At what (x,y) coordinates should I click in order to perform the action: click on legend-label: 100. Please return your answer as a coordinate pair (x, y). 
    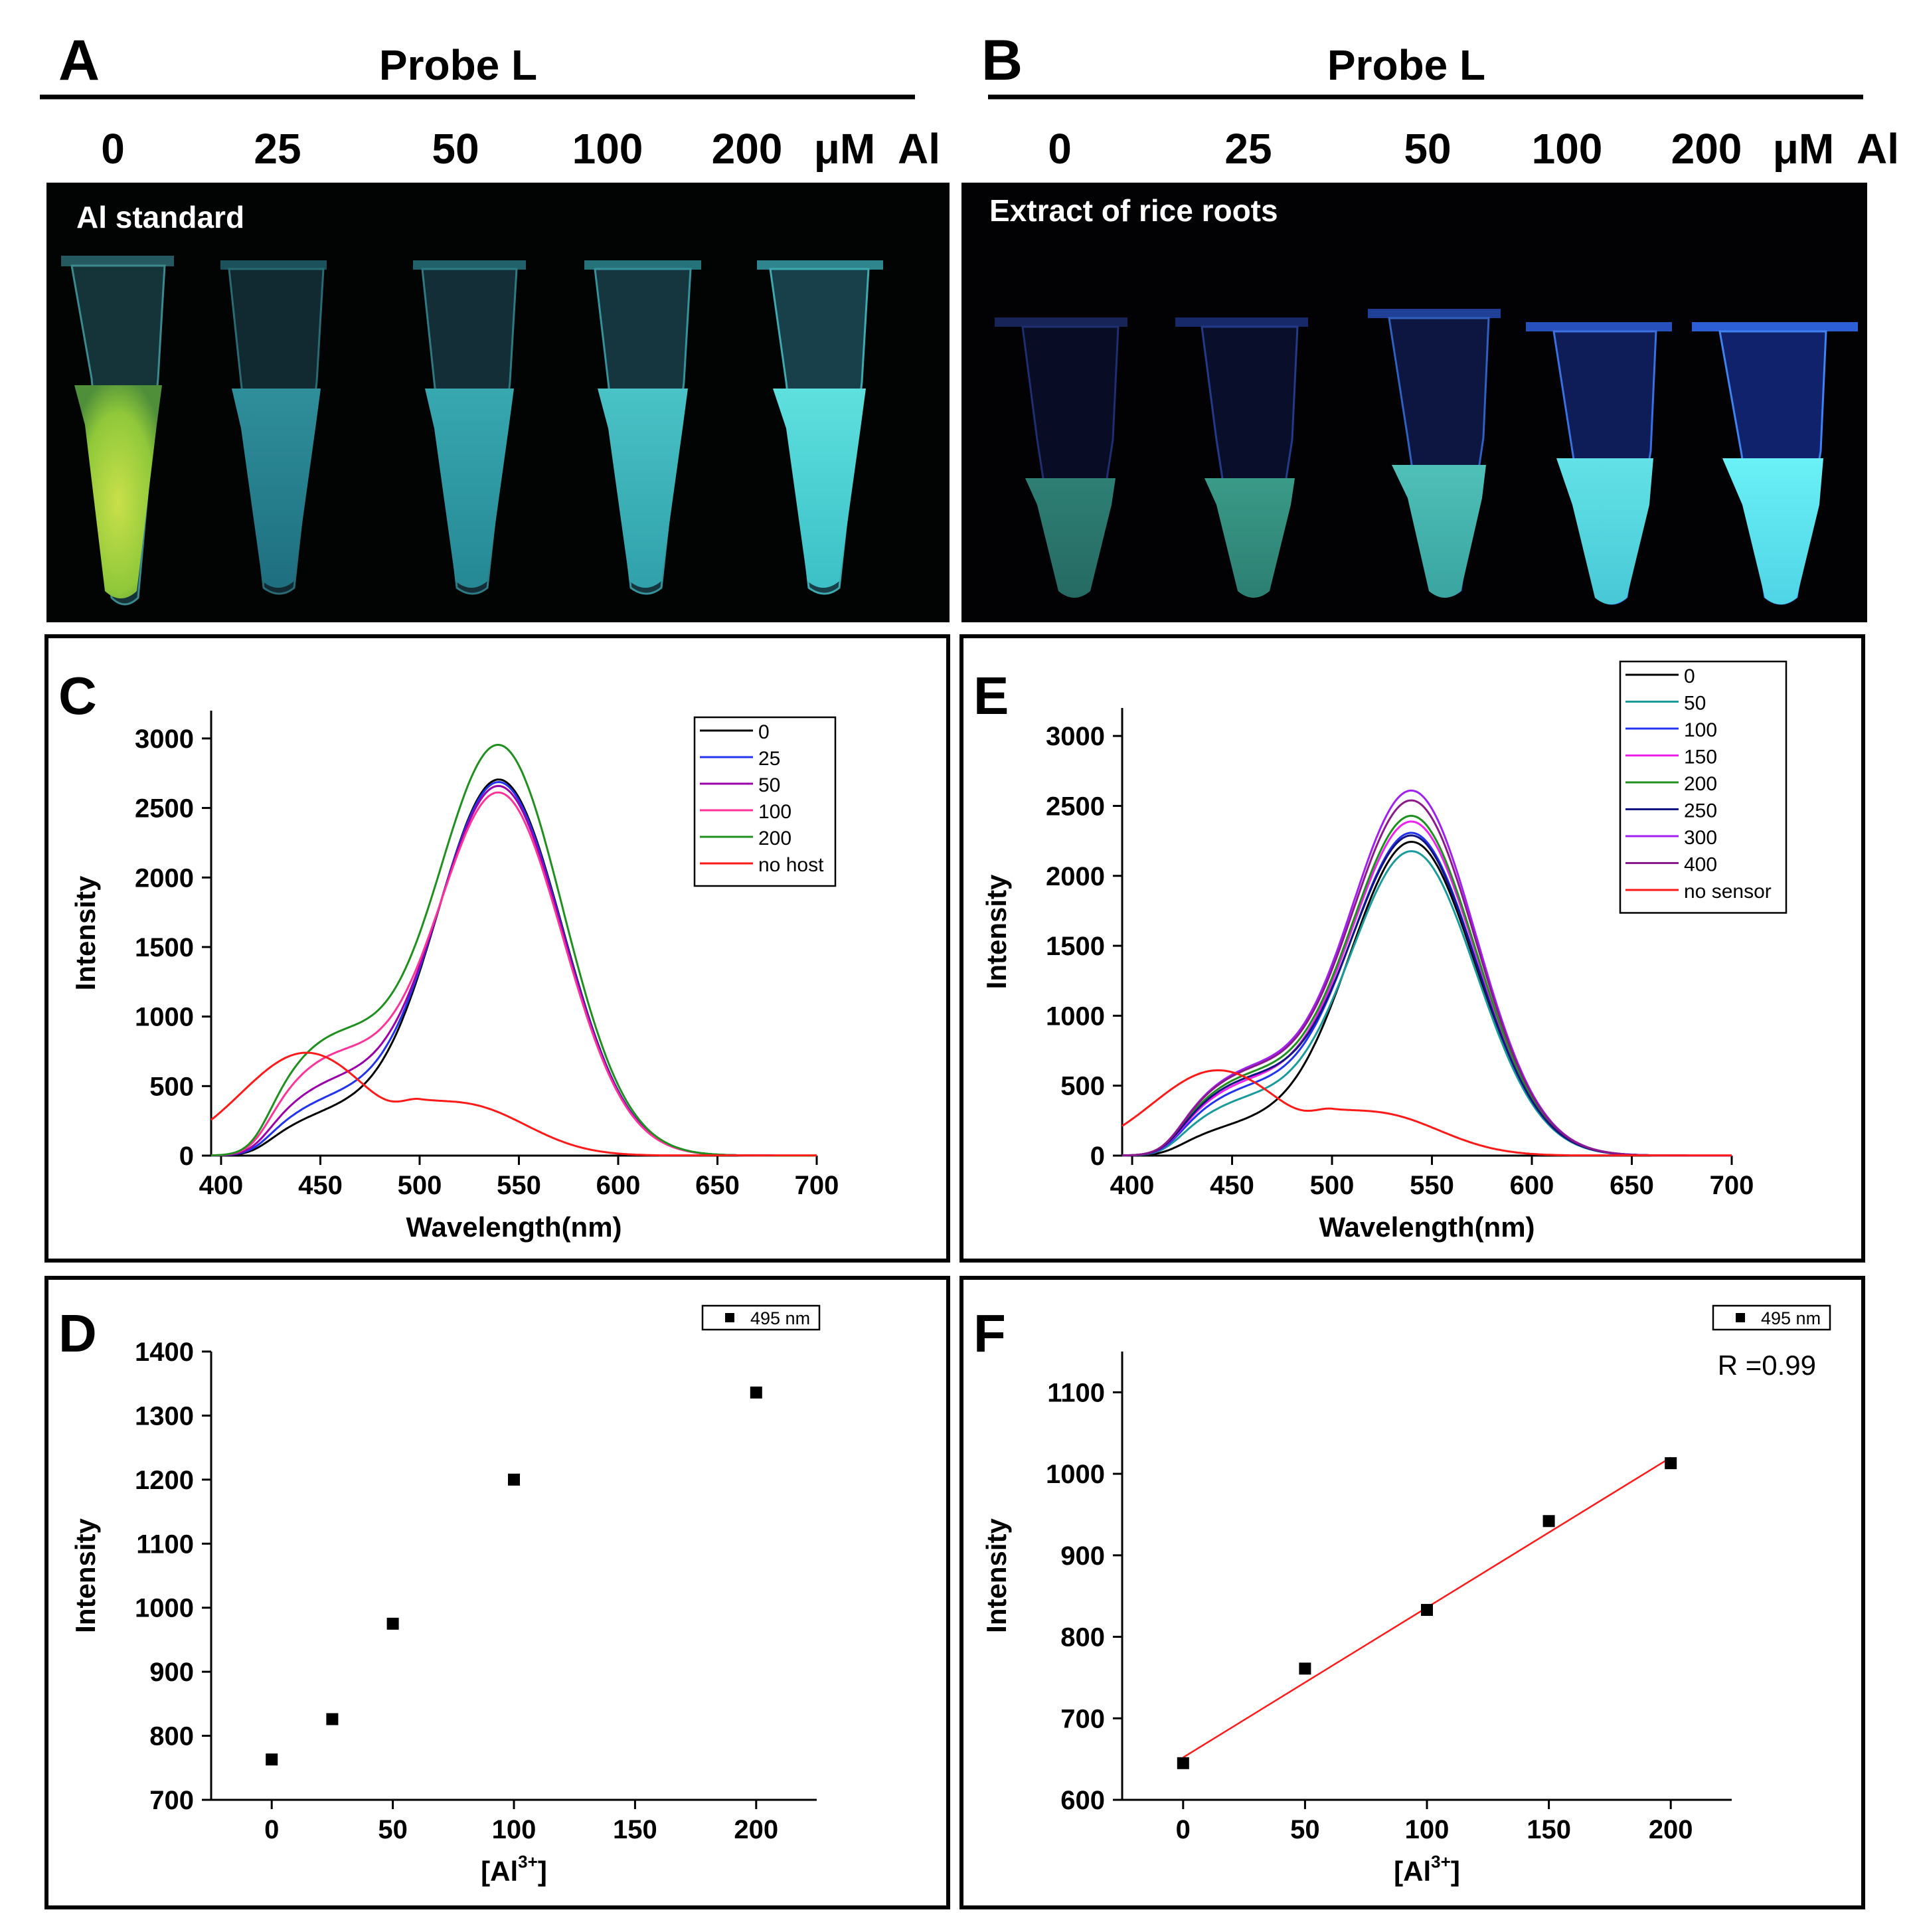
    Looking at the image, I should click on (774, 812).